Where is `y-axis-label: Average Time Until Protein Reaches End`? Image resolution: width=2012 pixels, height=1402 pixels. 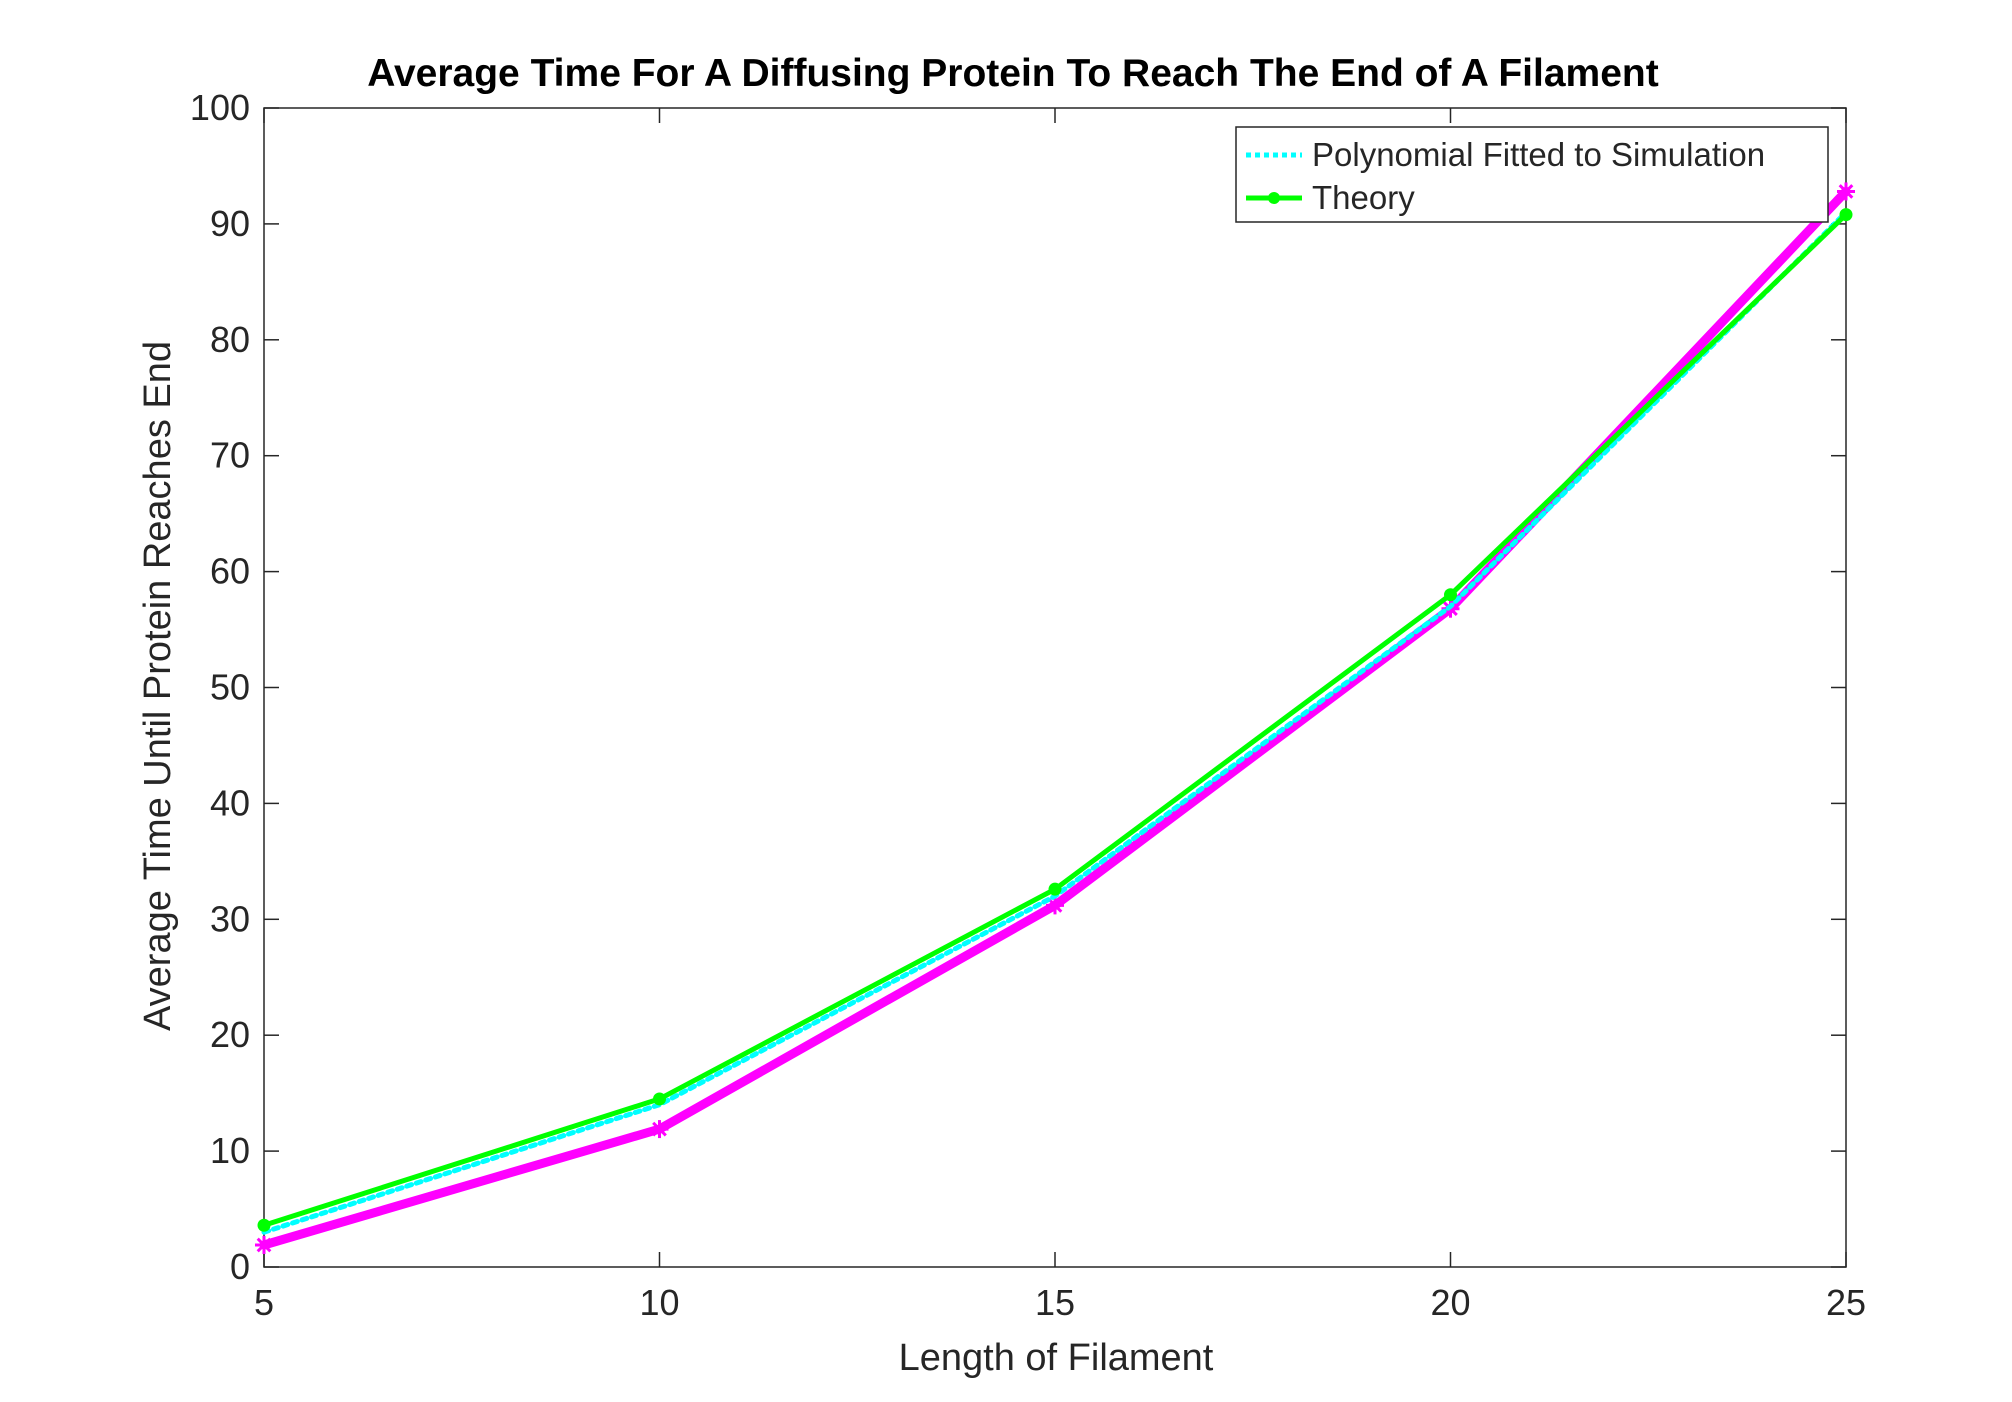
y-axis-label: Average Time Until Protein Reaches End is located at coordinates (158, 686).